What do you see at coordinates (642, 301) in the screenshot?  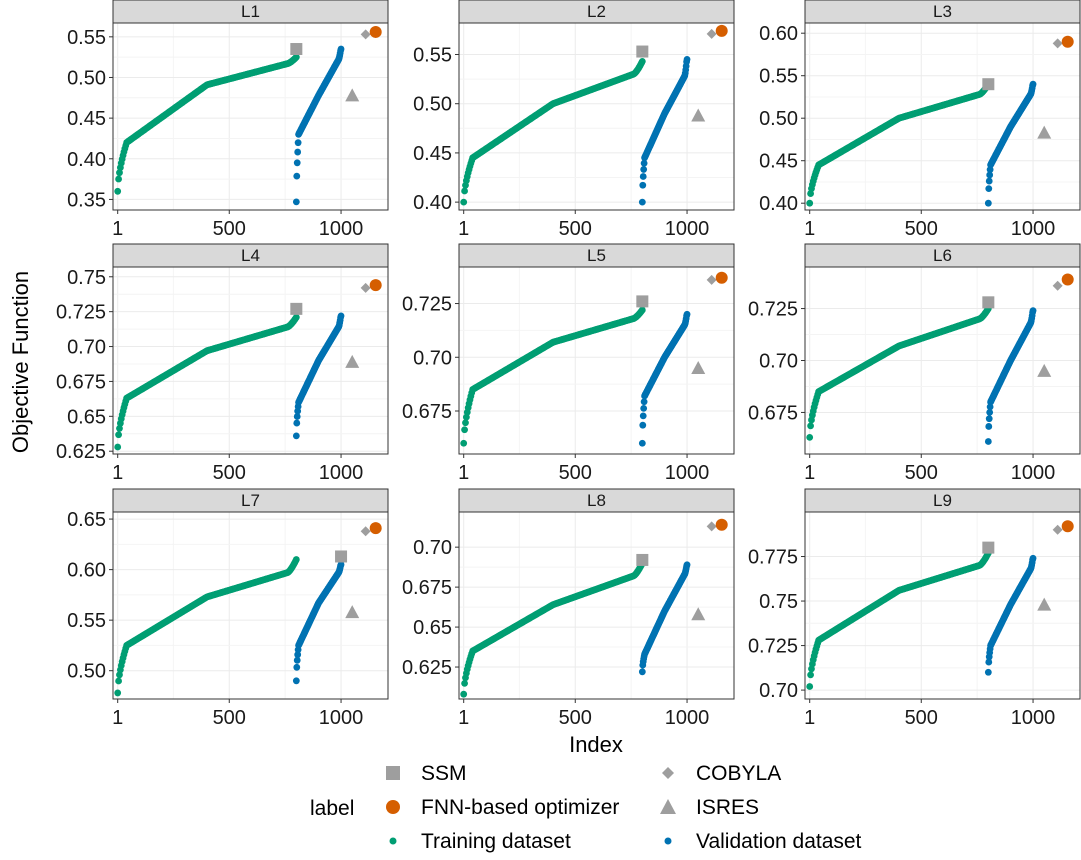 I see `ssm-marker` at bounding box center [642, 301].